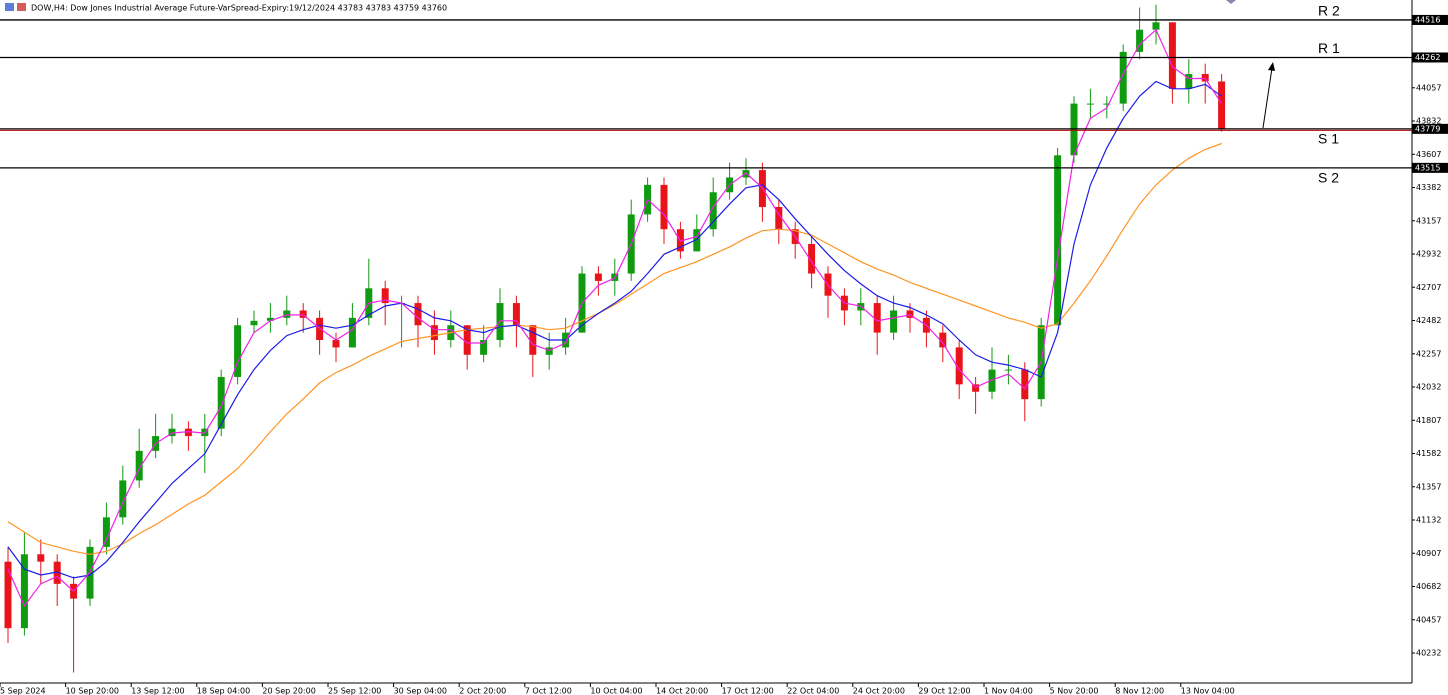 Image resolution: width=1448 pixels, height=695 pixels. What do you see at coordinates (92, 691) in the screenshot?
I see `x-tick-label: 10 Sep 20:00` at bounding box center [92, 691].